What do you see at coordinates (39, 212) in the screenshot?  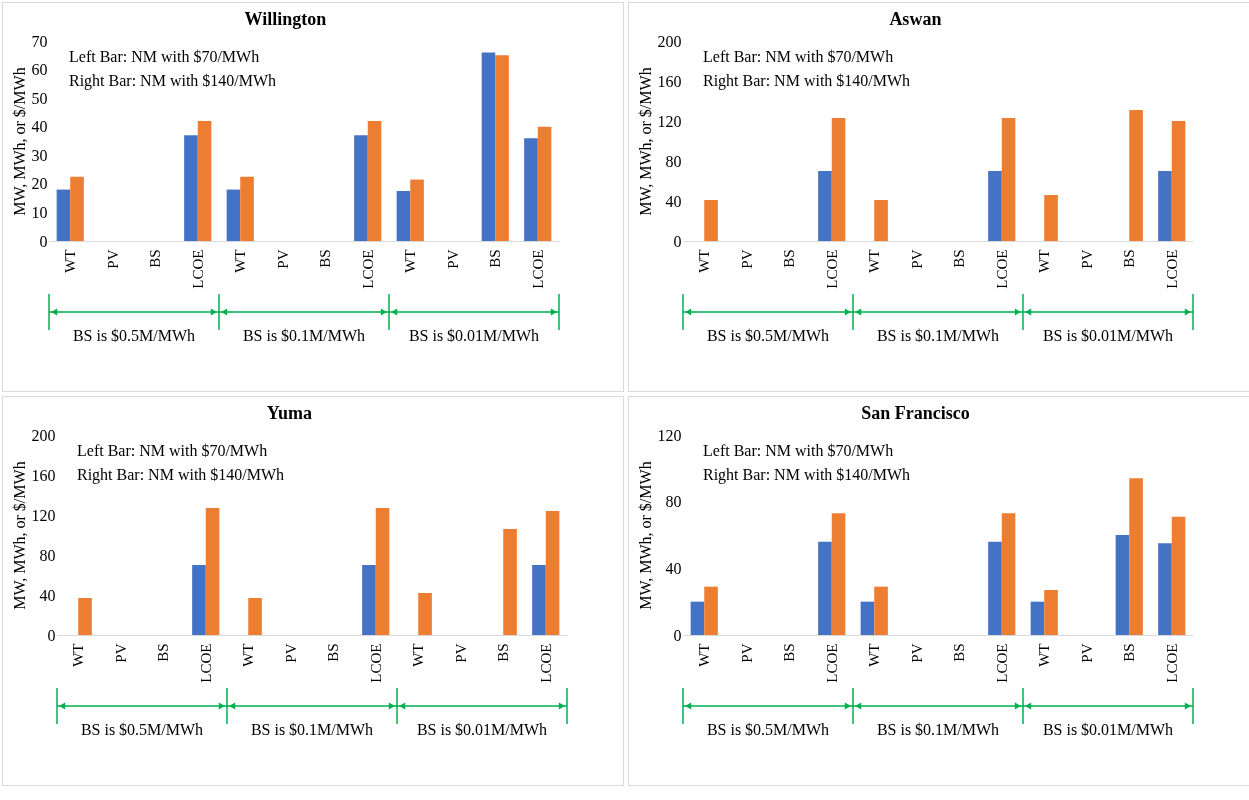 I see `y-tick-label: 10` at bounding box center [39, 212].